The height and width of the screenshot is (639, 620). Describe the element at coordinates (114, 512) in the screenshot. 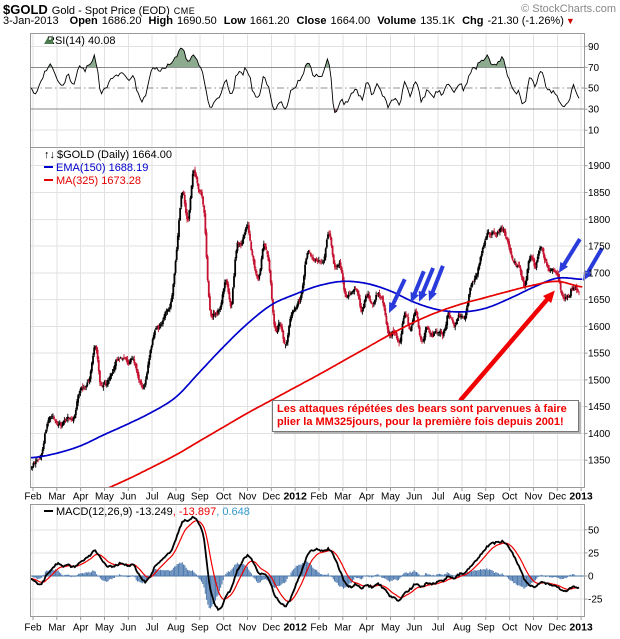

I see `macd-legend-label: MACD(12,26,9) -13.249` at that location.